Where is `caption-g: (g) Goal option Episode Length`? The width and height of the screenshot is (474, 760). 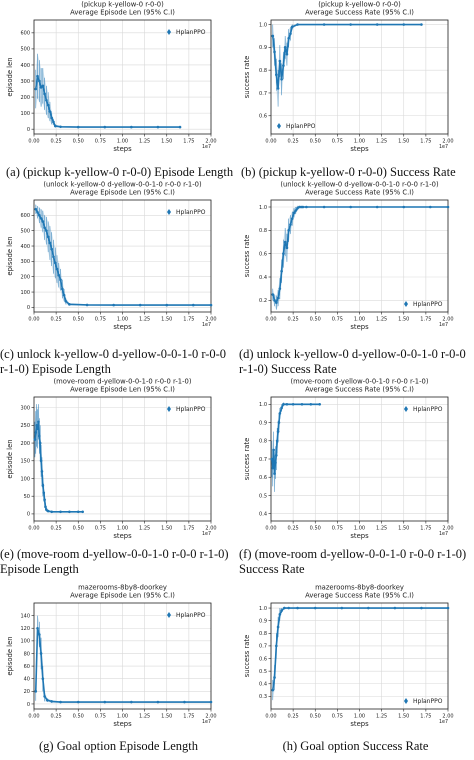 caption-g: (g) Goal option Episode Length is located at coordinates (118, 746).